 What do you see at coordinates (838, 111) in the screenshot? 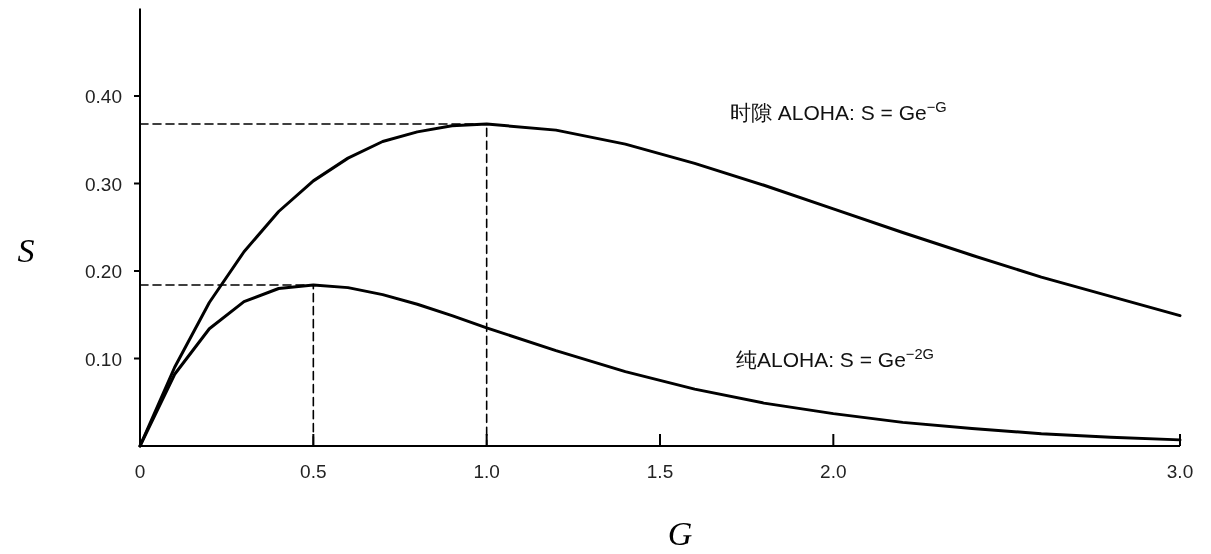
I see `annotation: 时隙 ALOHA: S = Ge$^{−G}$` at bounding box center [838, 111].